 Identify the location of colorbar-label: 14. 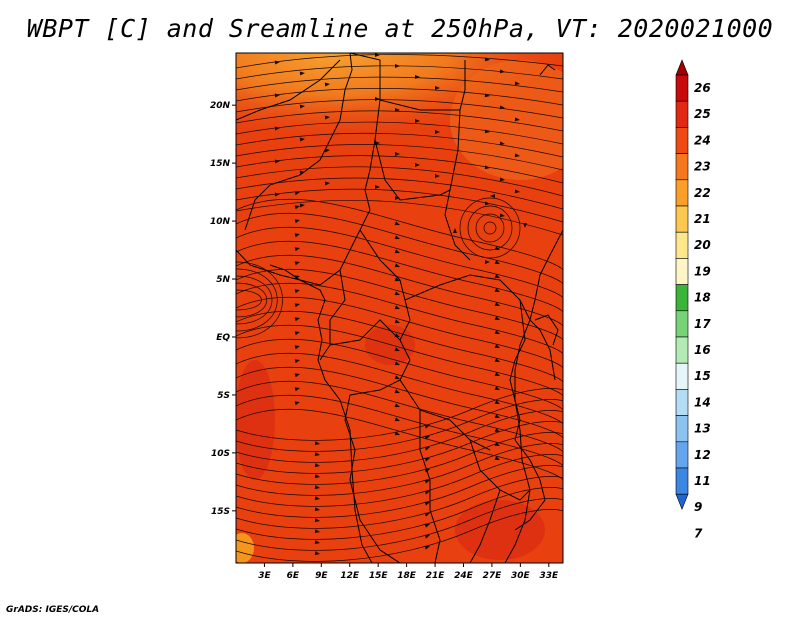
(702, 402).